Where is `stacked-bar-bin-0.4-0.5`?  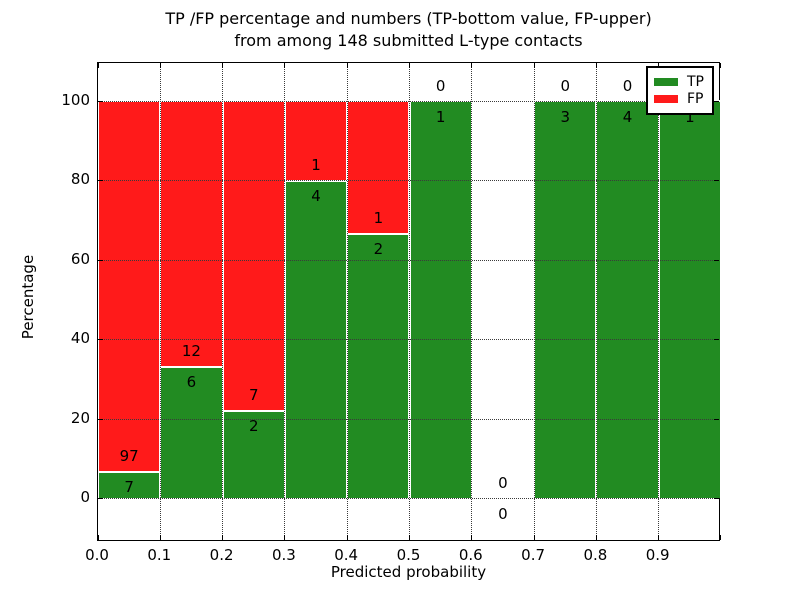
stacked-bar-bin-0.4-0.5 is located at coordinates (378, 299).